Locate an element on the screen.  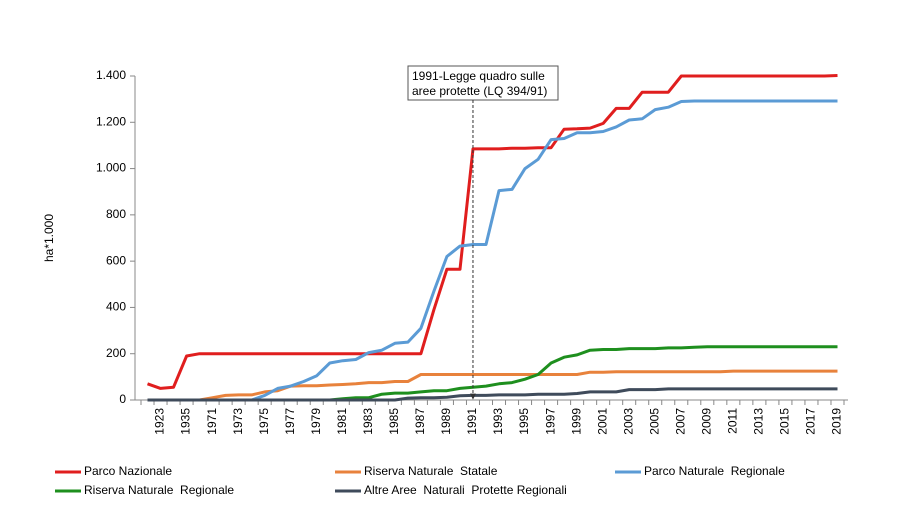
x-tick-label: 1935 is located at coordinates (186, 421).